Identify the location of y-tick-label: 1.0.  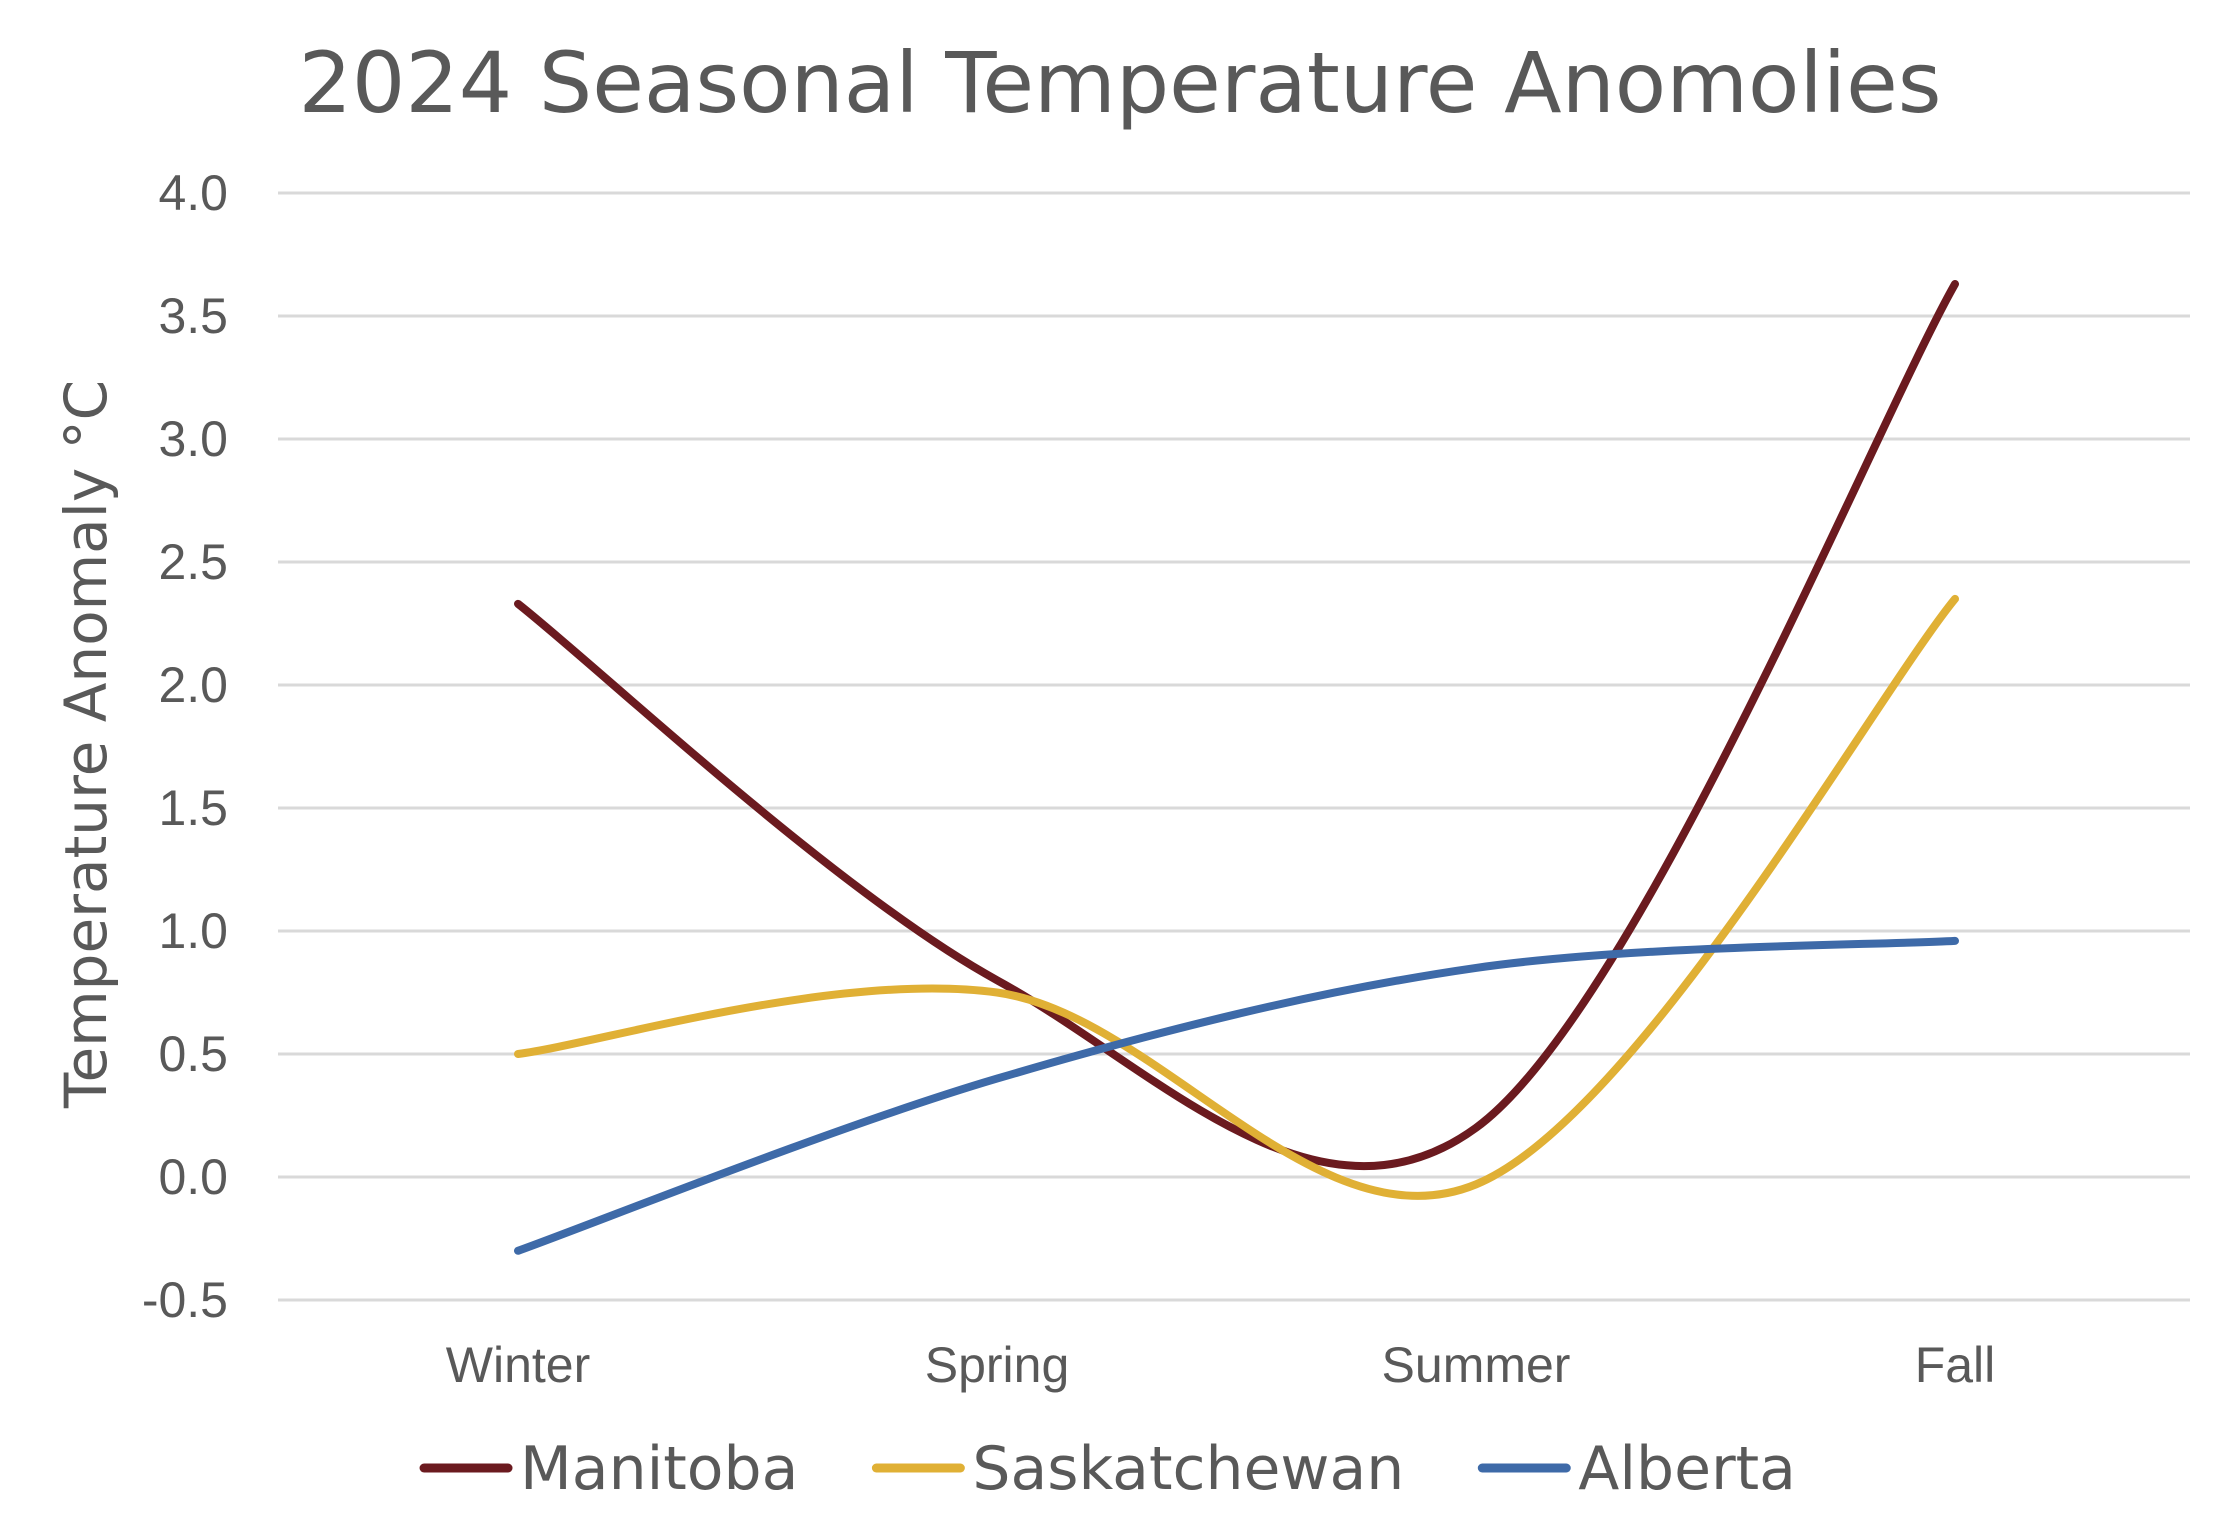
(193, 931).